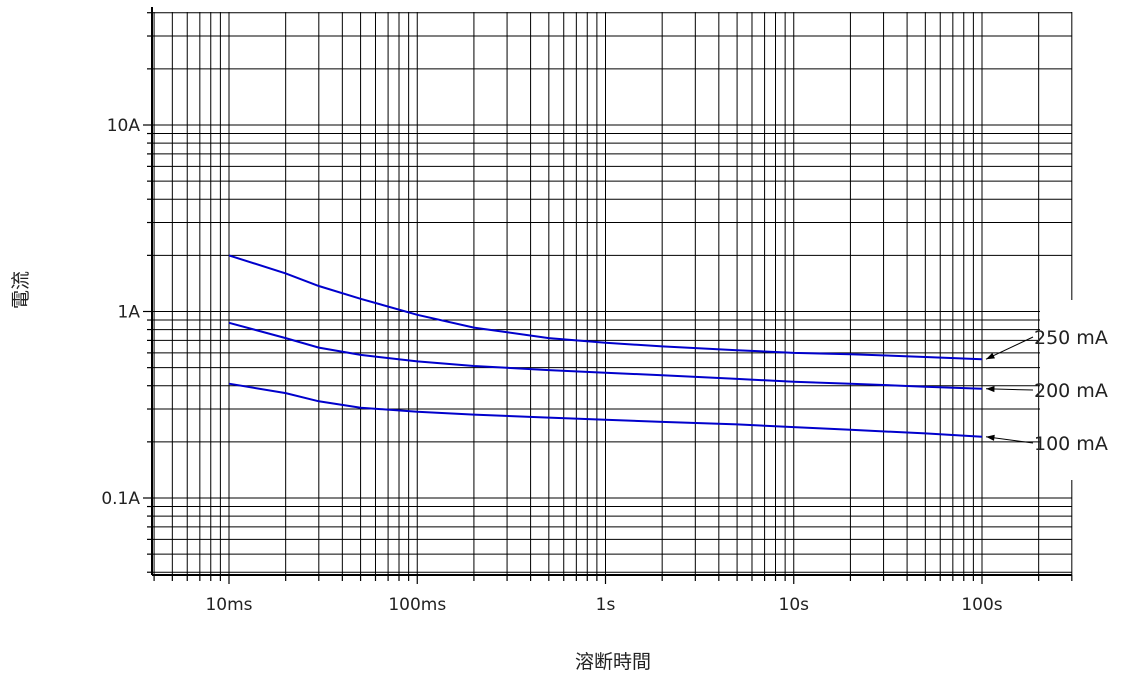 The image size is (1125, 681). What do you see at coordinates (613, 662) in the screenshot?
I see `x-axis-label: 溶断時間` at bounding box center [613, 662].